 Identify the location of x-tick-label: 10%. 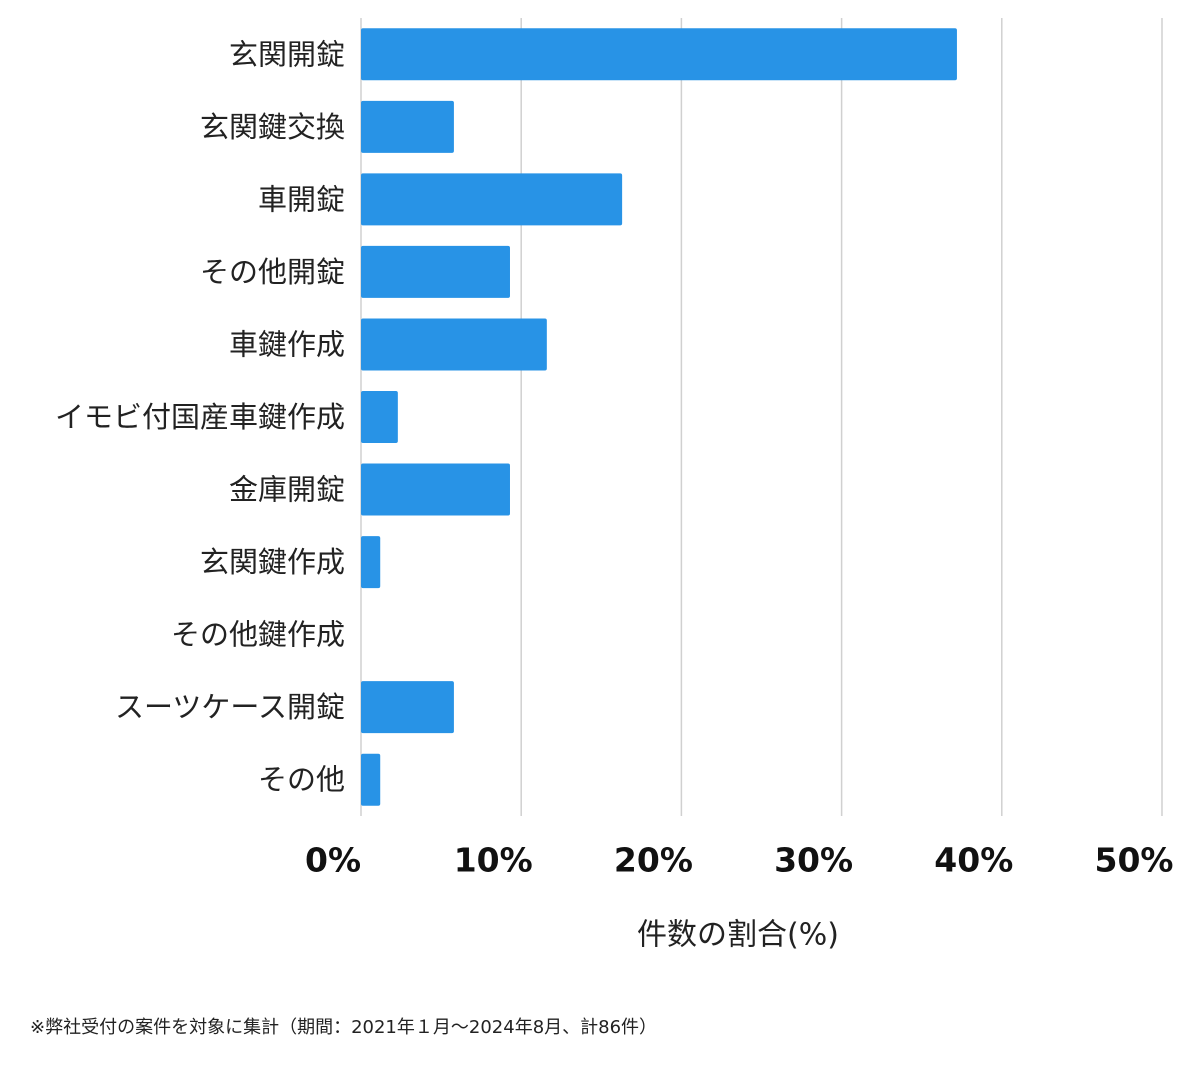
(493, 860).